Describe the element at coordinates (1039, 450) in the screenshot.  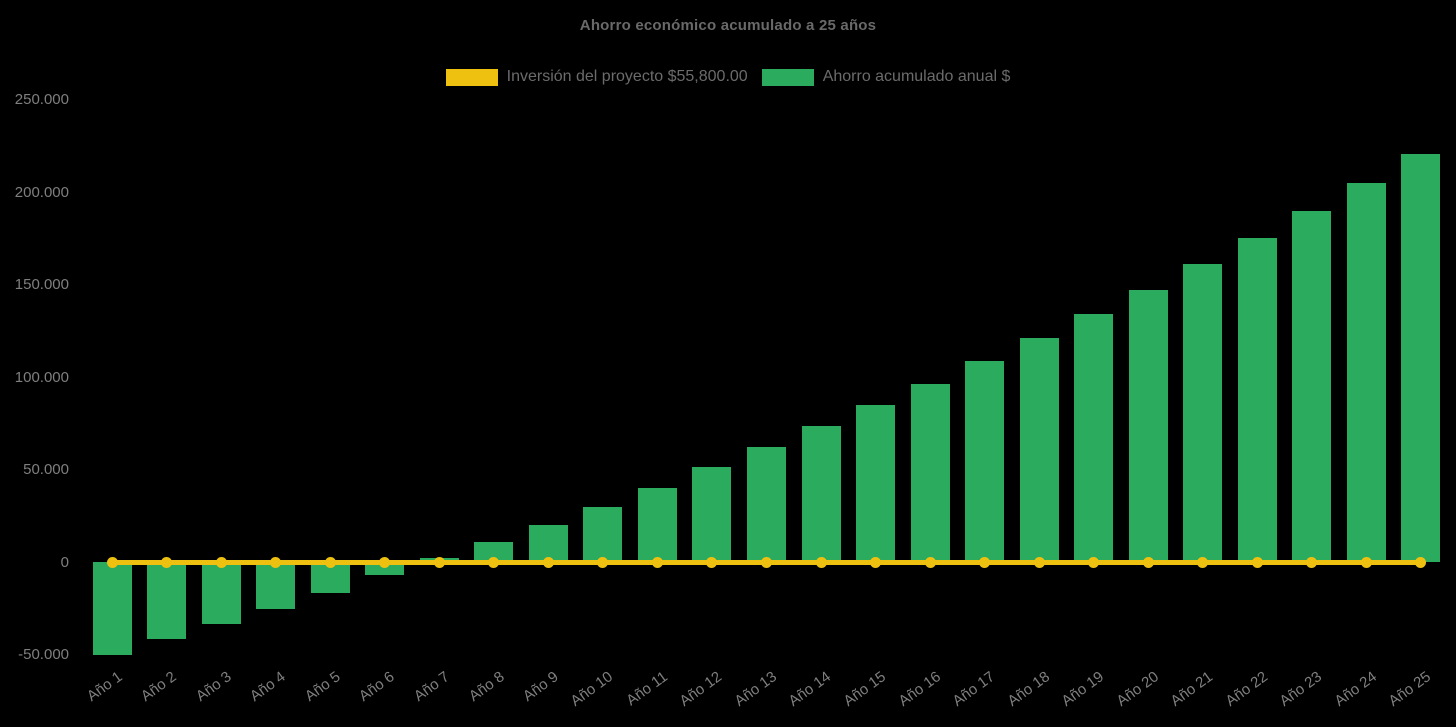
I see `bar-año-18` at that location.